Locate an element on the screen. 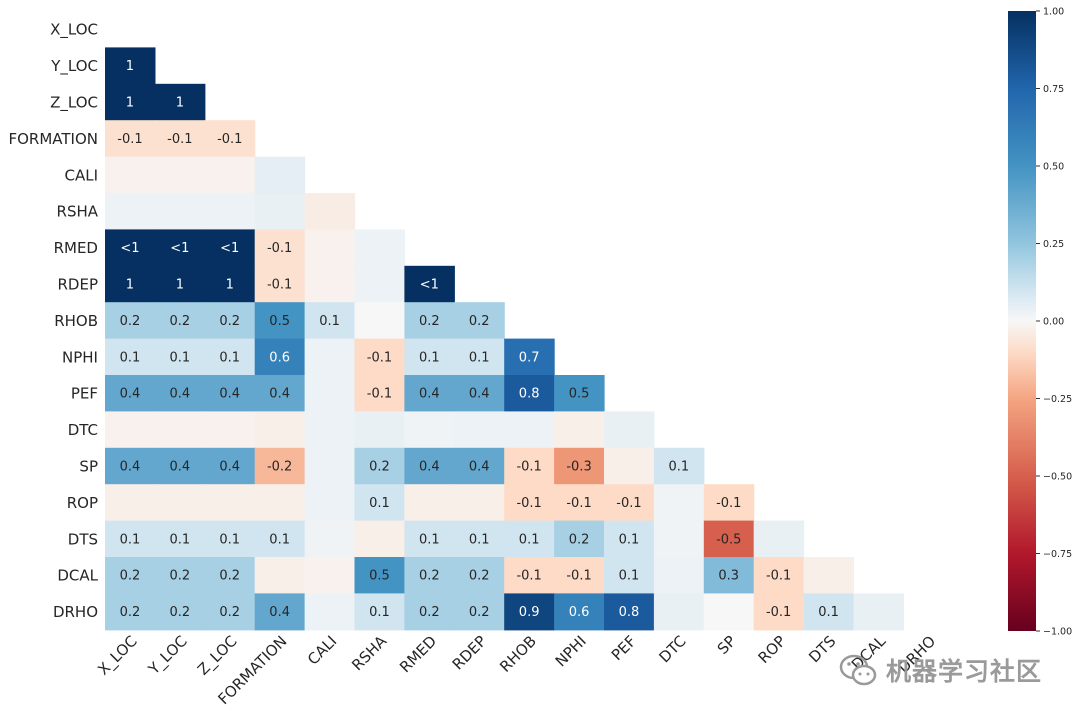 Image resolution: width=1080 pixels, height=719 pixels. x-tick-label: RHOB is located at coordinates (518, 654).